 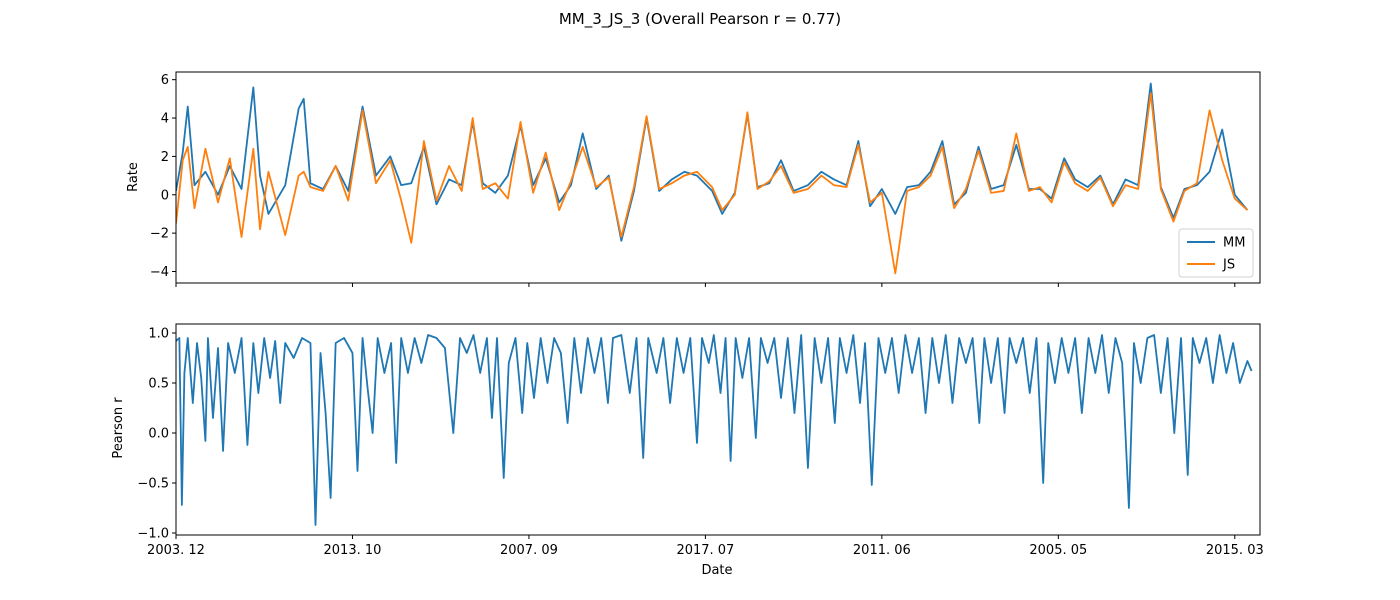 I want to click on top-y-tick-label: 2, so click(x=165, y=157).